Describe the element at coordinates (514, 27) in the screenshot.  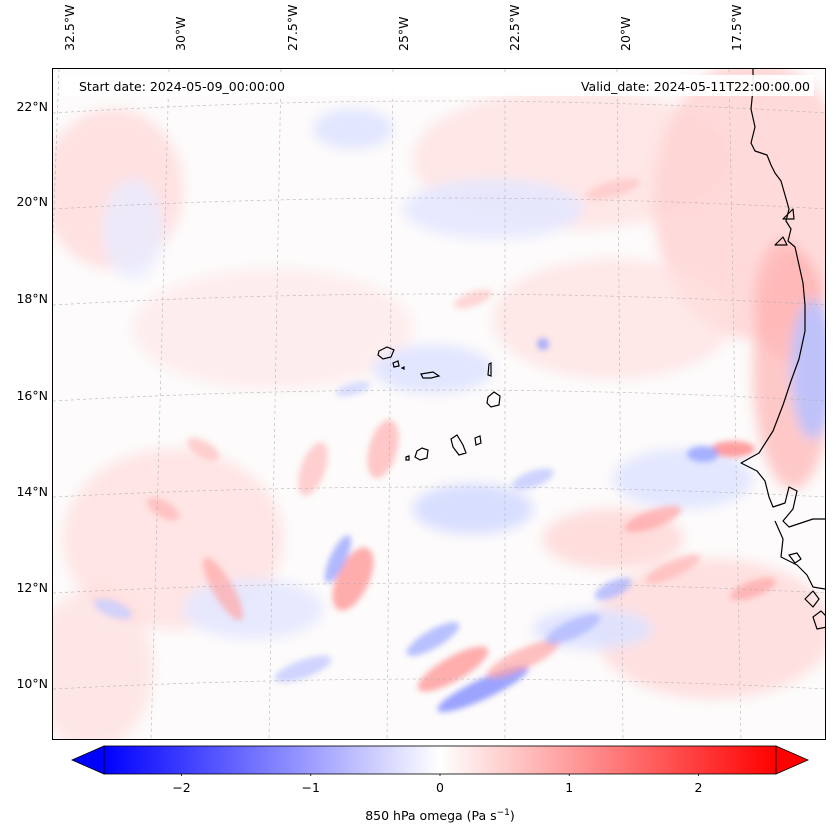
I see `lon-label-22-5w: 22.5°W` at that location.